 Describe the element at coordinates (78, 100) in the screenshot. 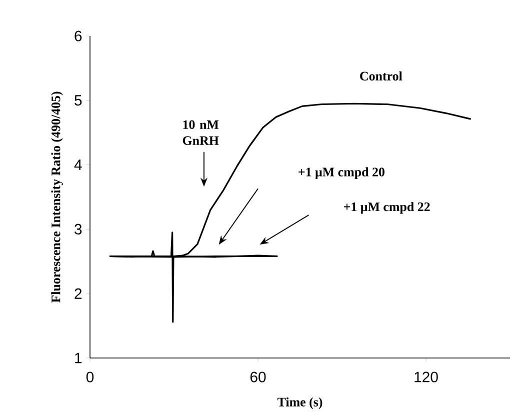

I see `y-tick-label: 5` at that location.